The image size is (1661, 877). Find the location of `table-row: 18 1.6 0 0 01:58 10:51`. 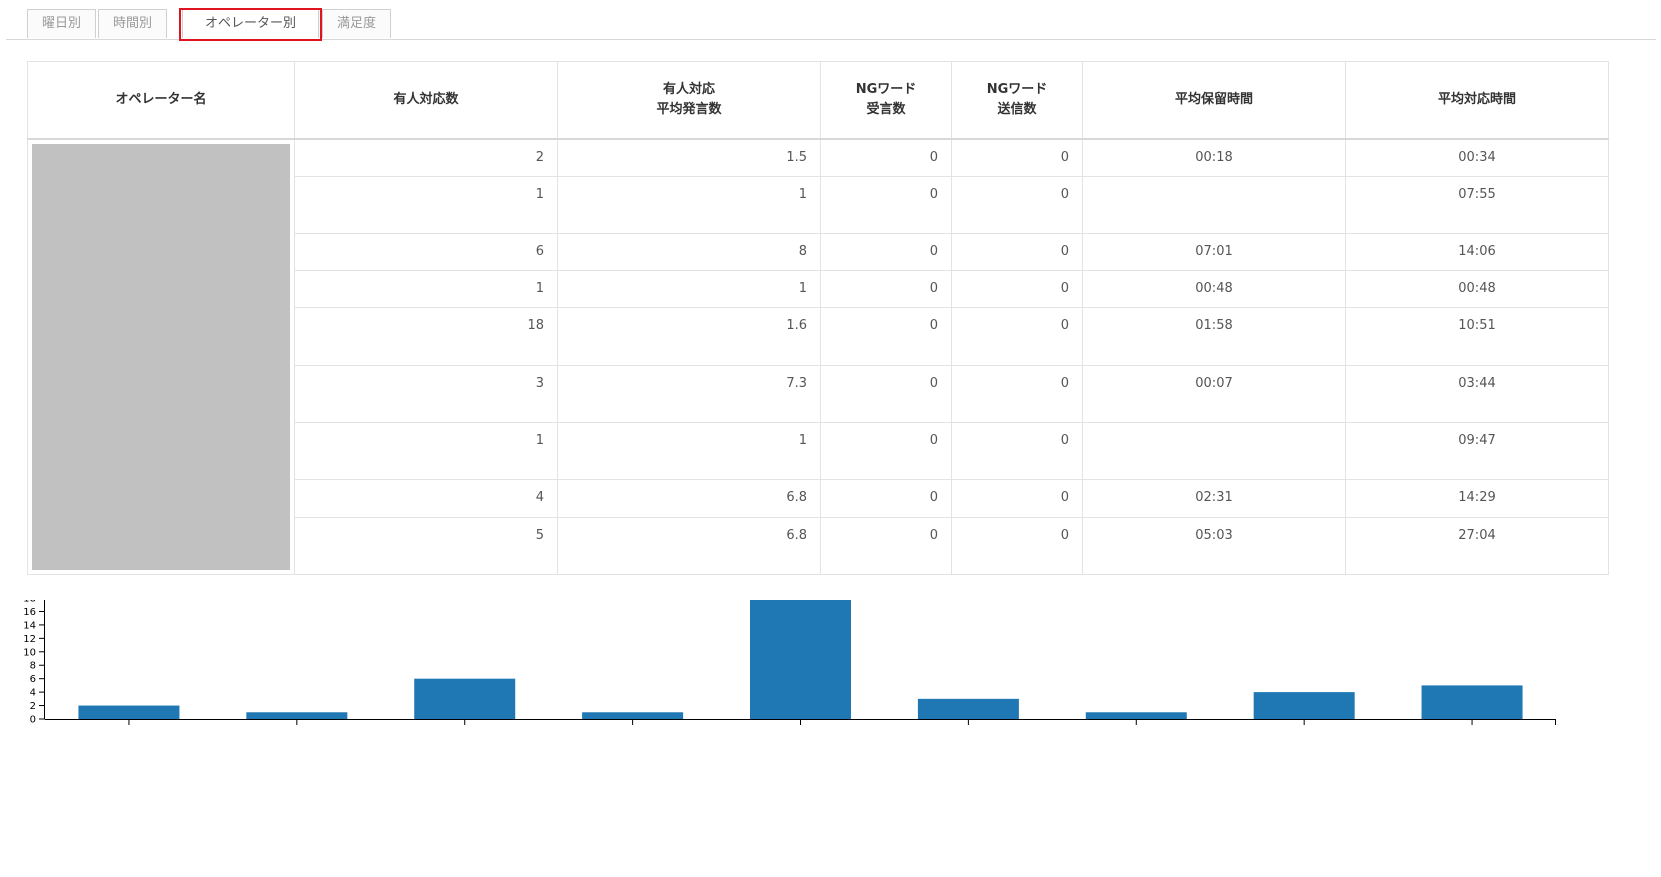

table-row: 18 1.6 0 0 01:58 10:51 is located at coordinates (818, 336).